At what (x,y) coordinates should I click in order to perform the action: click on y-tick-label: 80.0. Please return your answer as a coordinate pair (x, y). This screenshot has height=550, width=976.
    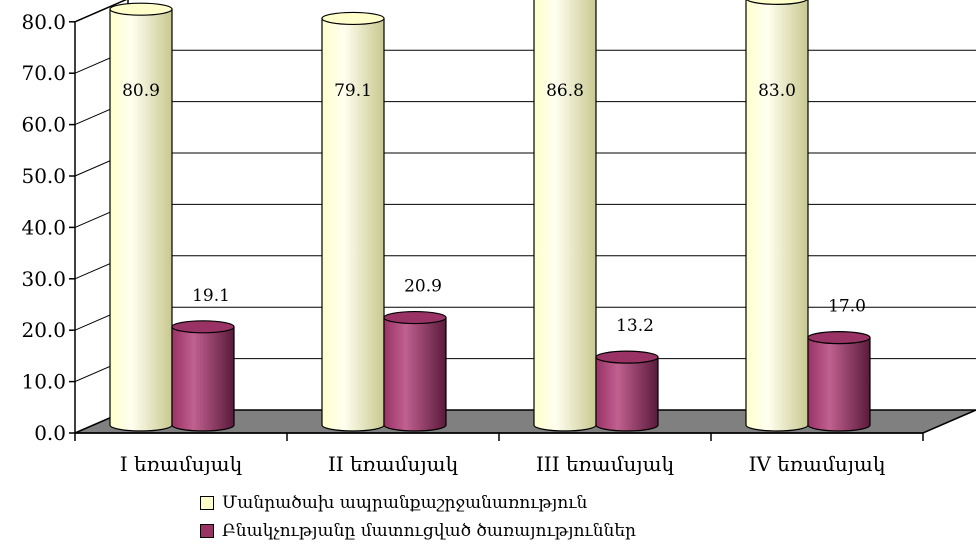
    Looking at the image, I should click on (43, 22).